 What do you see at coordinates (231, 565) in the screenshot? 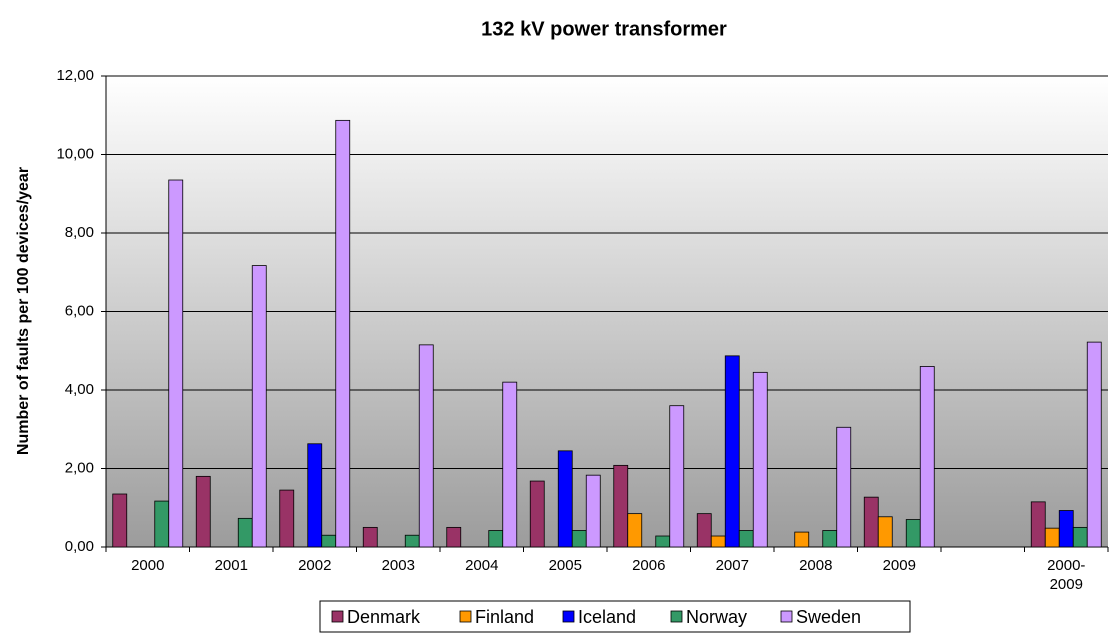
I see `x-tick-label: 2001` at bounding box center [231, 565].